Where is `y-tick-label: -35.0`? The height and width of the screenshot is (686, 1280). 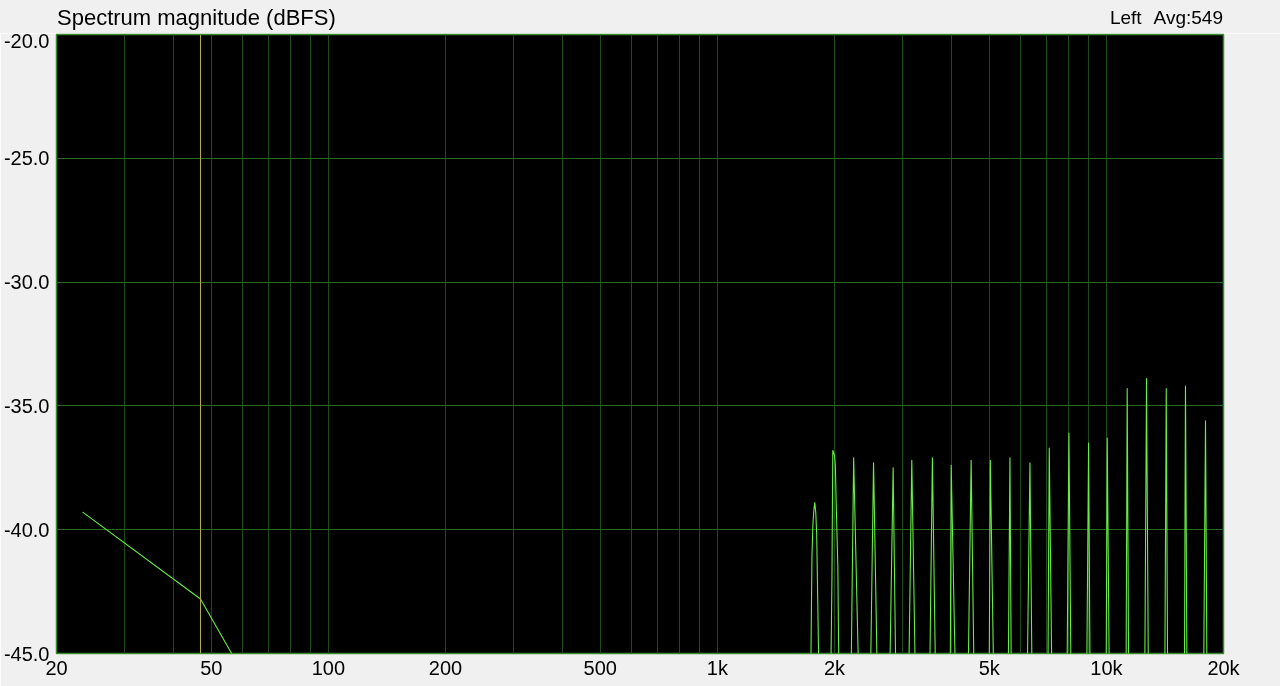 y-tick-label: -35.0 is located at coordinates (26, 405).